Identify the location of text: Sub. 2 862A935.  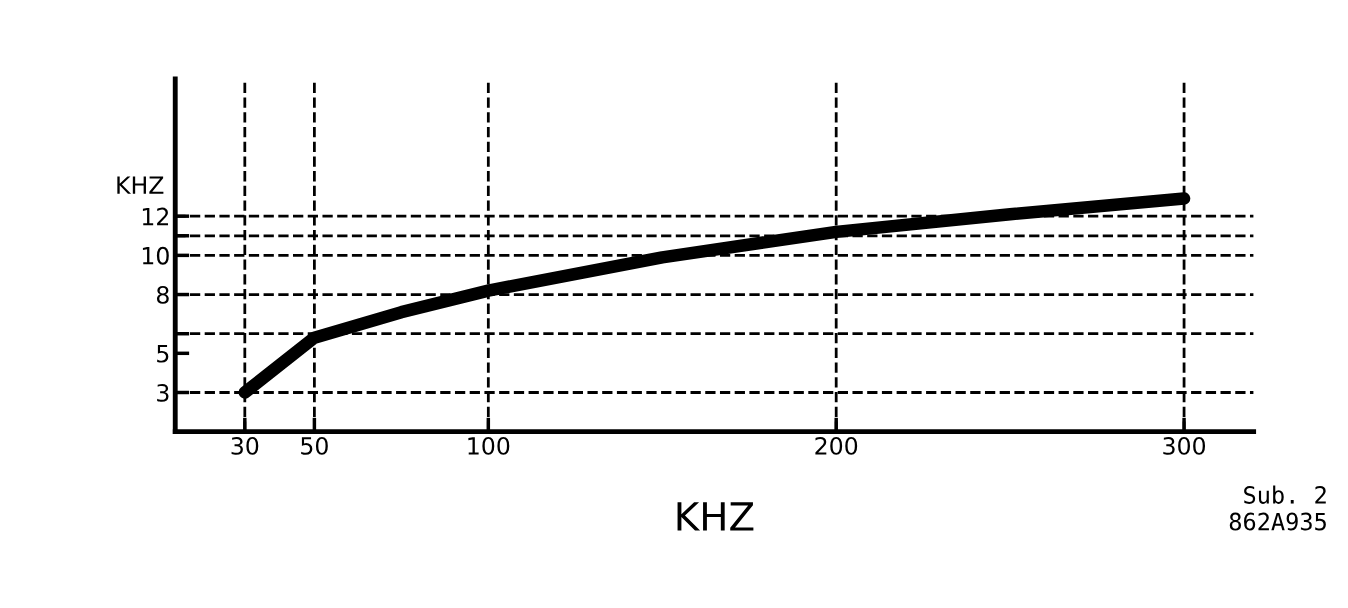
(1277, 508).